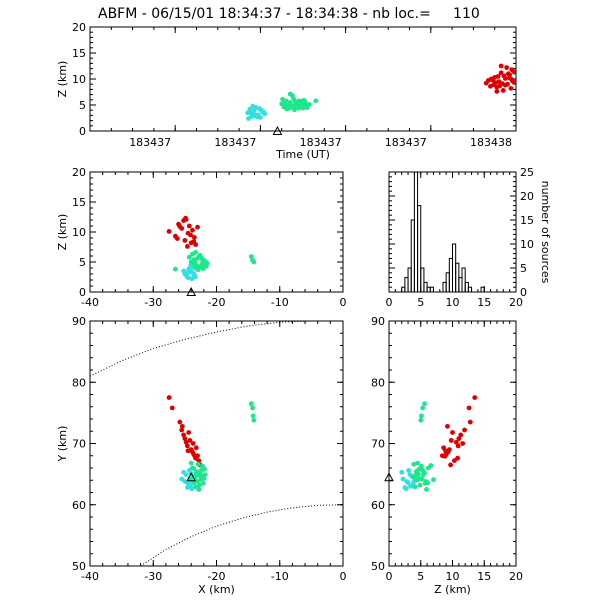 This screenshot has height=600, width=600. What do you see at coordinates (280, 576) in the screenshot?
I see `x-tick-label: -10` at bounding box center [280, 576].